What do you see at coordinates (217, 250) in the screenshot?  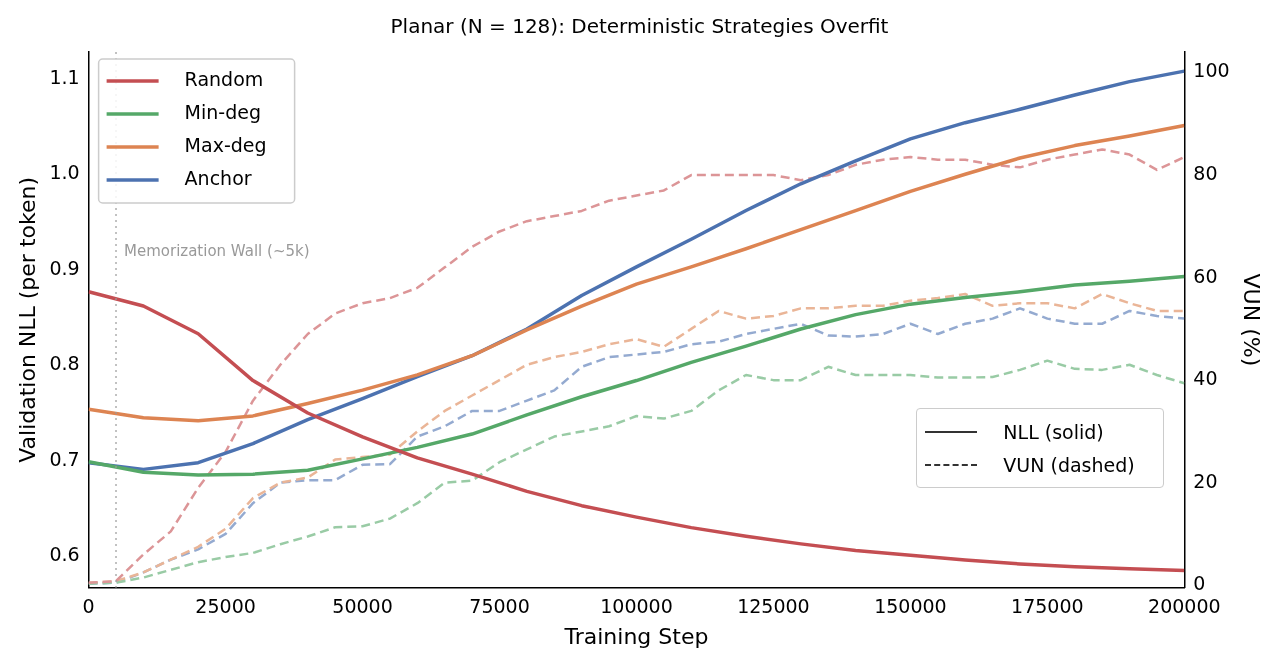 I see `ref-line-label: Memorization Wall (~5k)` at bounding box center [217, 250].